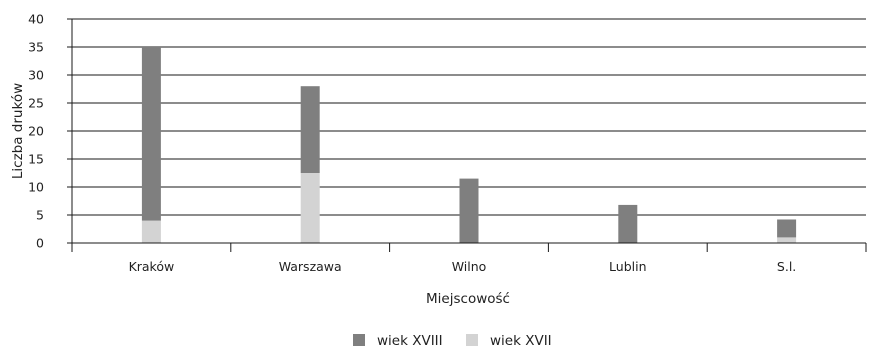 Image resolution: width=881 pixels, height=354 pixels. What do you see at coordinates (36, 103) in the screenshot?
I see `y-tick-label-25: 25` at bounding box center [36, 103].